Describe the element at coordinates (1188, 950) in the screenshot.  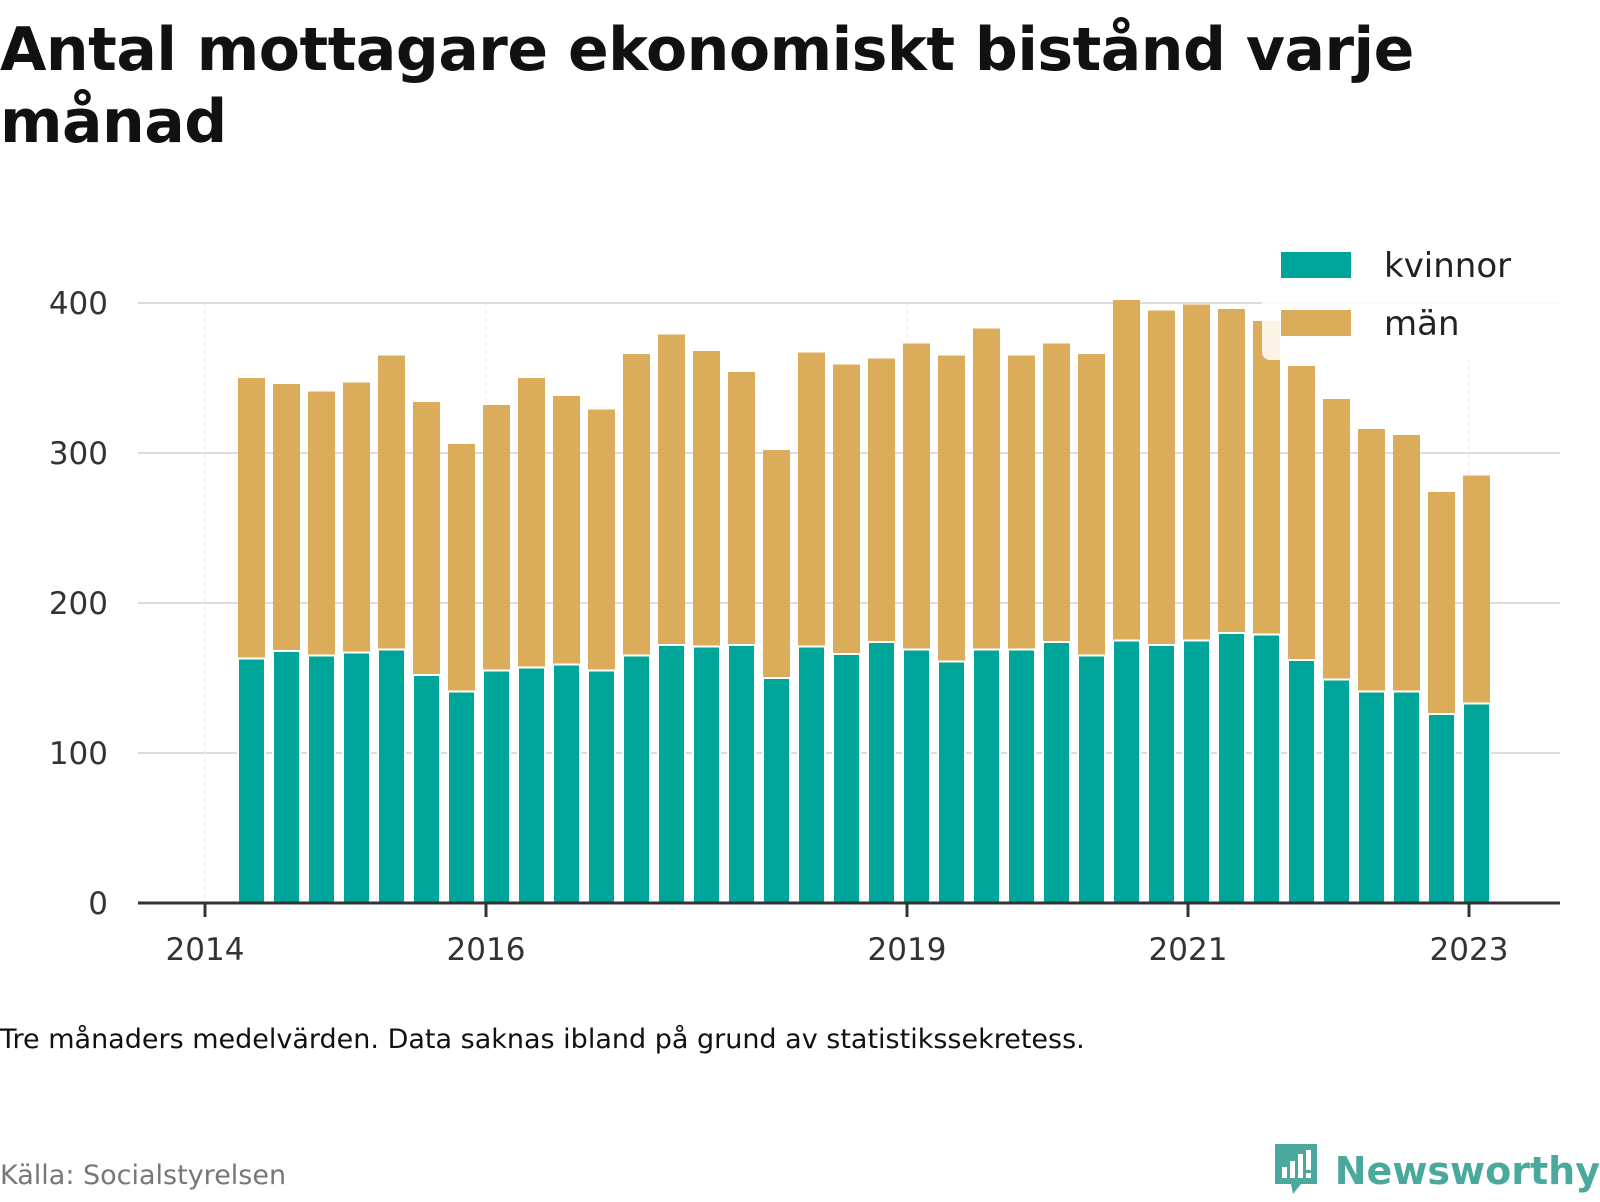
I see `x-tick-label: 2021` at that location.